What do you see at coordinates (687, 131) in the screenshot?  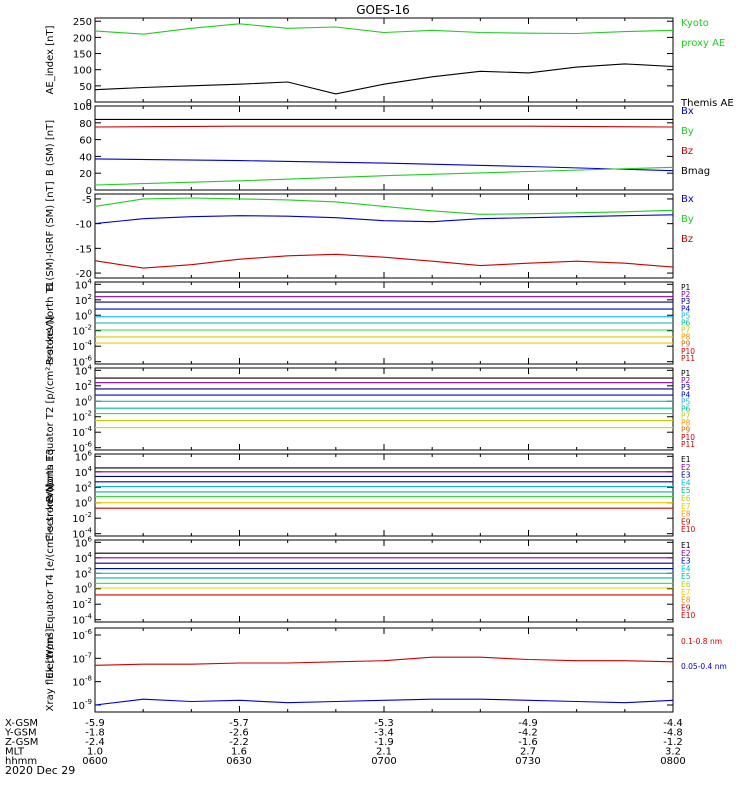 I see `legend-label: By` at bounding box center [687, 131].